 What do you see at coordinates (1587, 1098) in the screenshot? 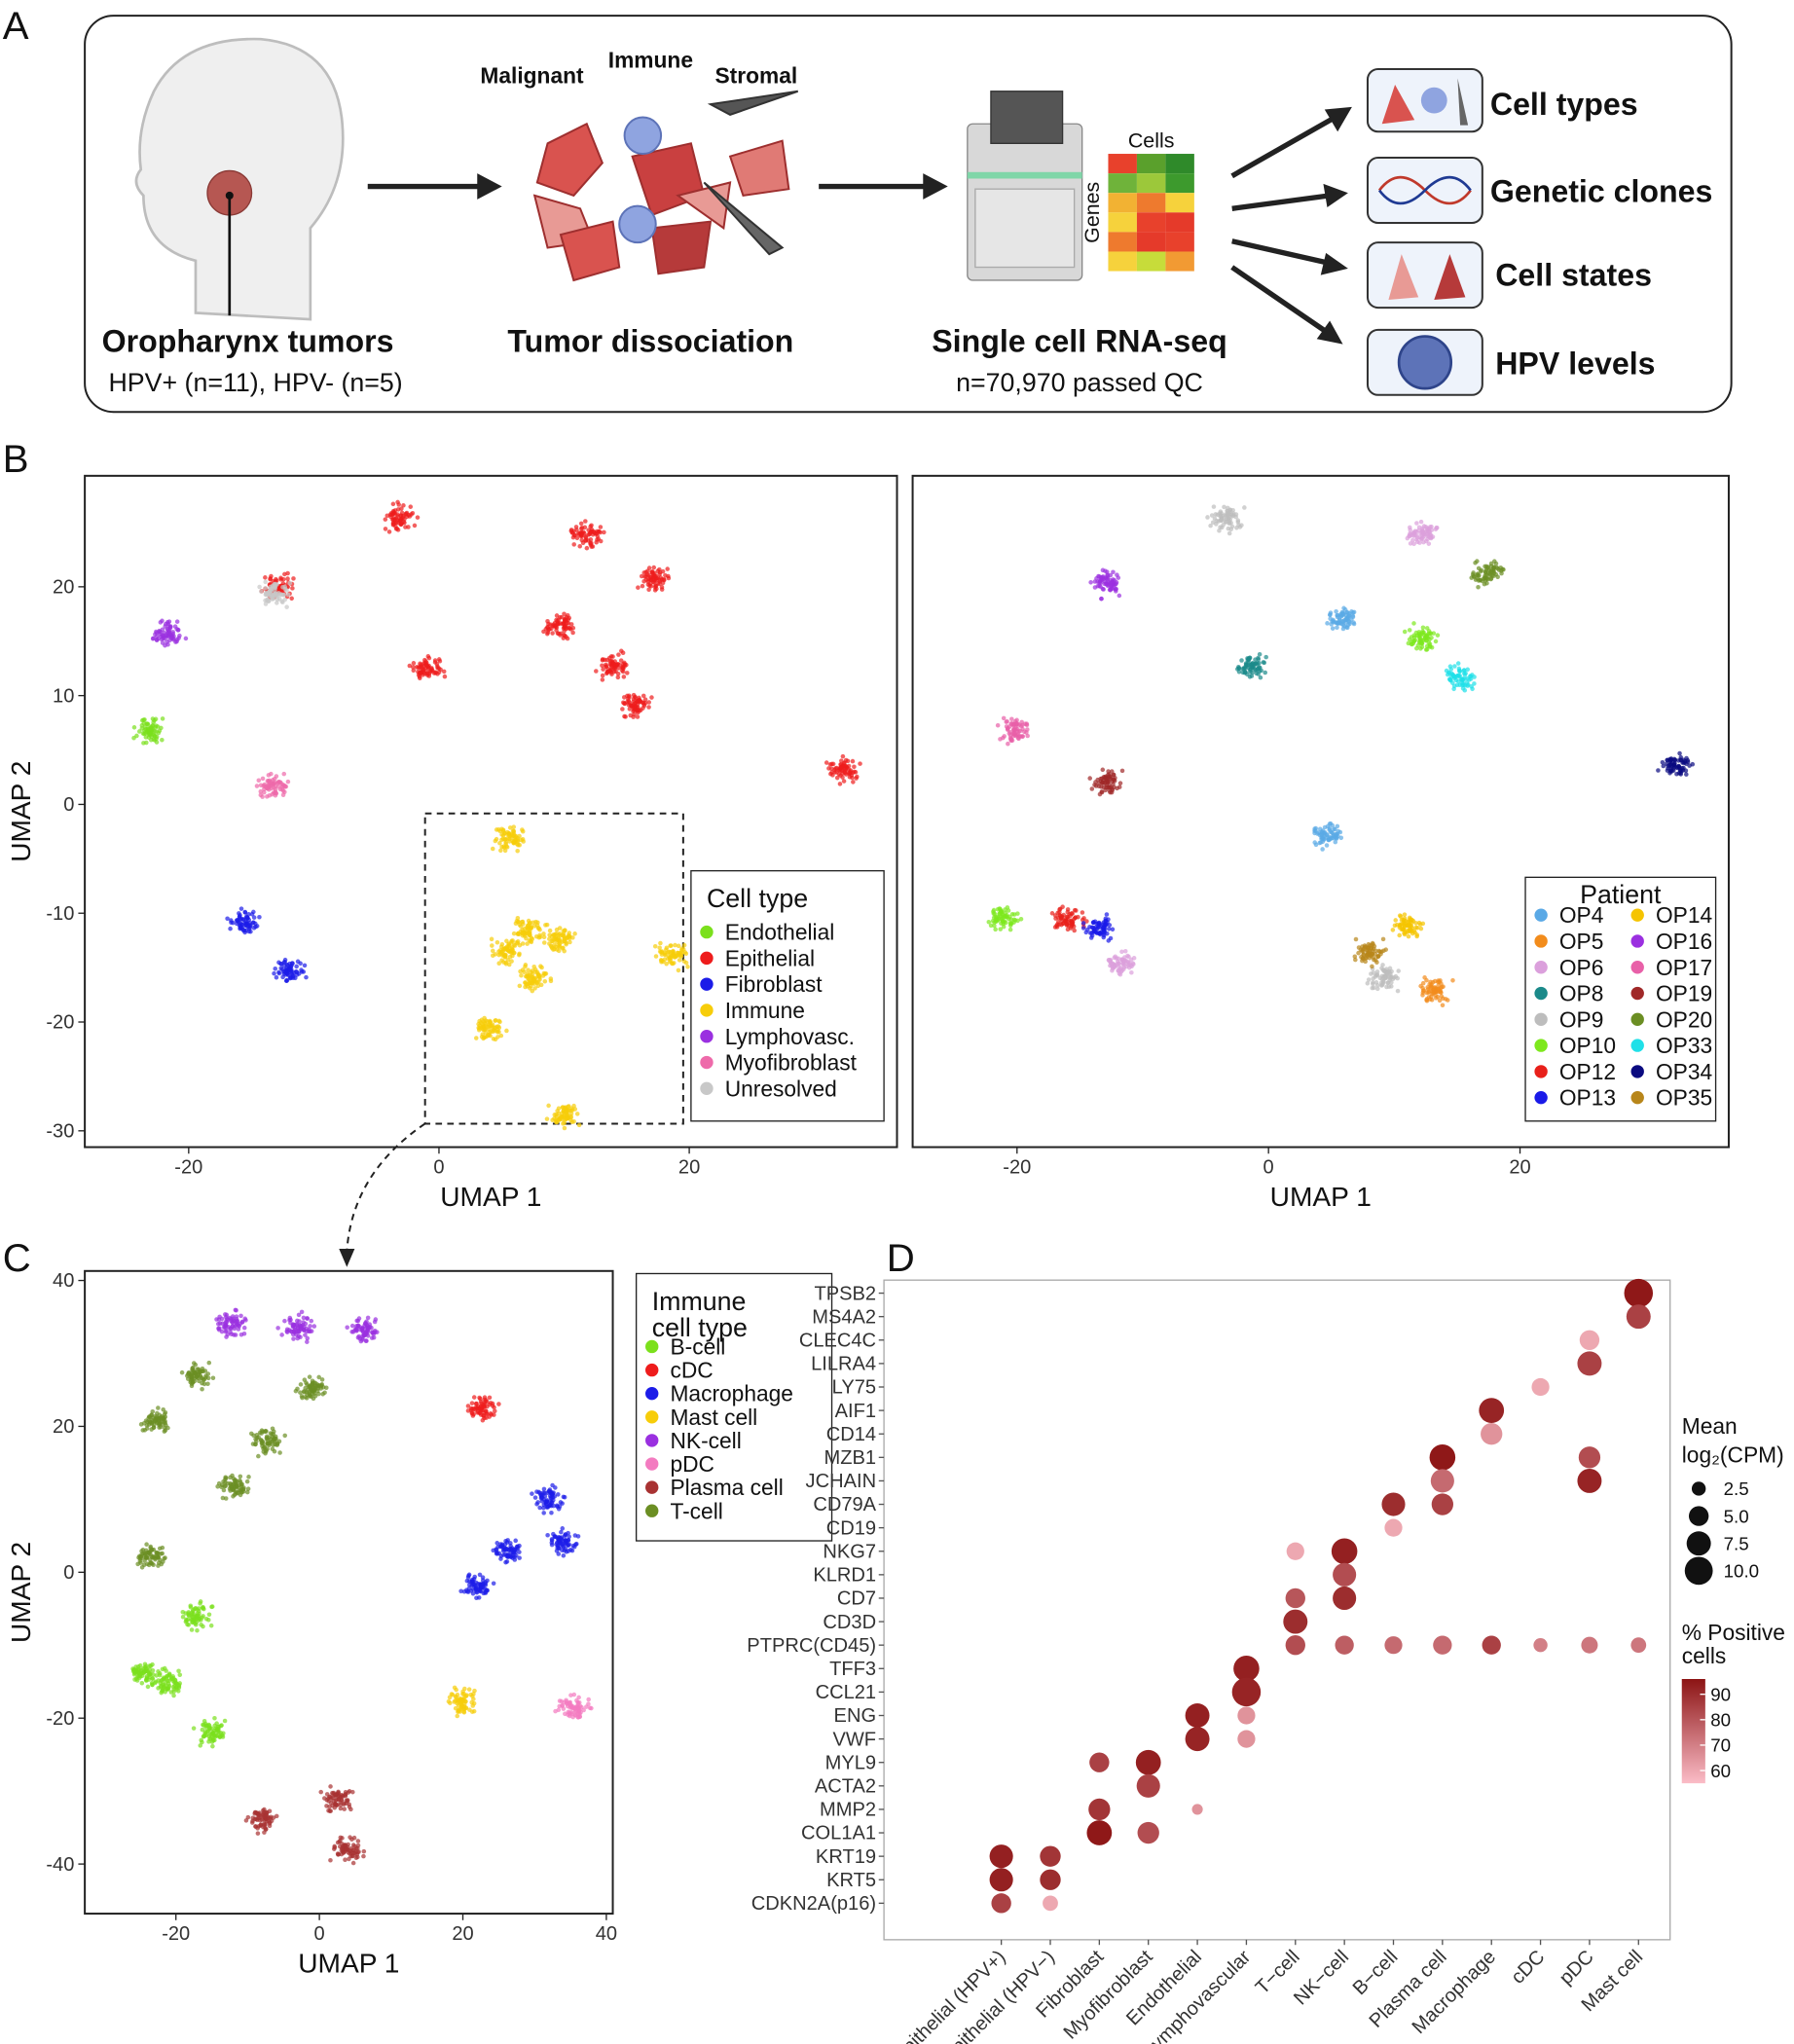
I see `legend-label: OP13` at bounding box center [1587, 1098].